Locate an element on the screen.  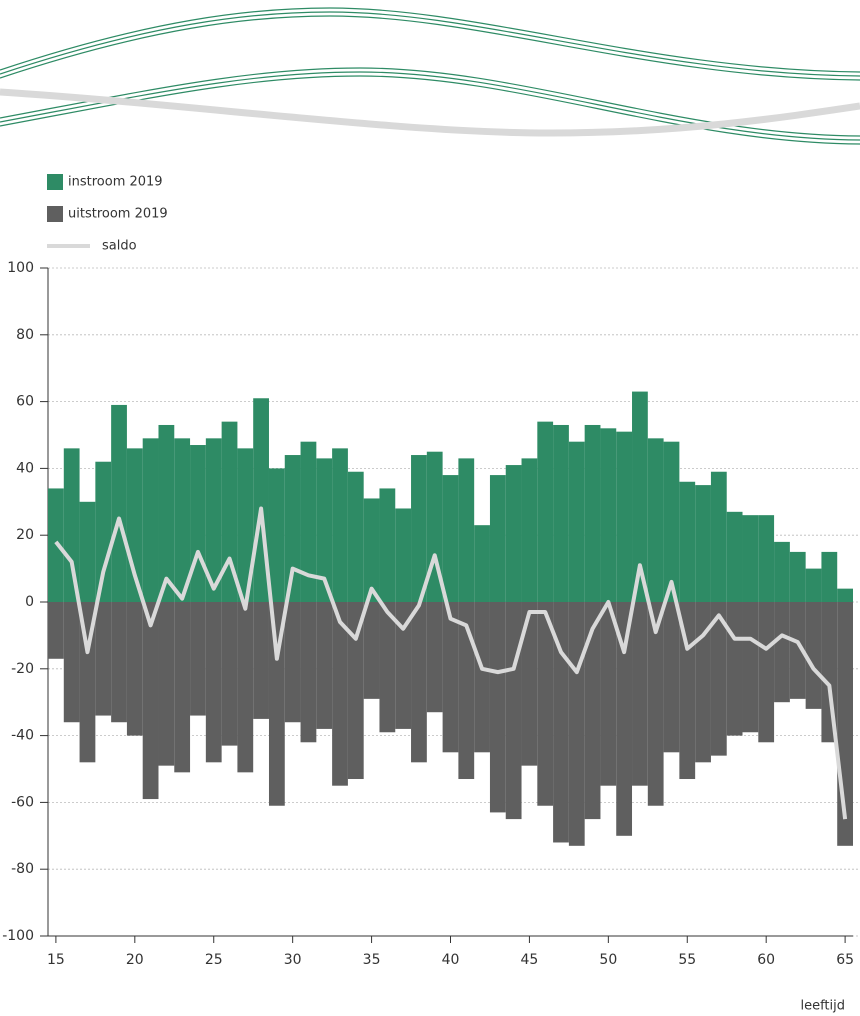
x-tick-label: 45 is located at coordinates (530, 960).